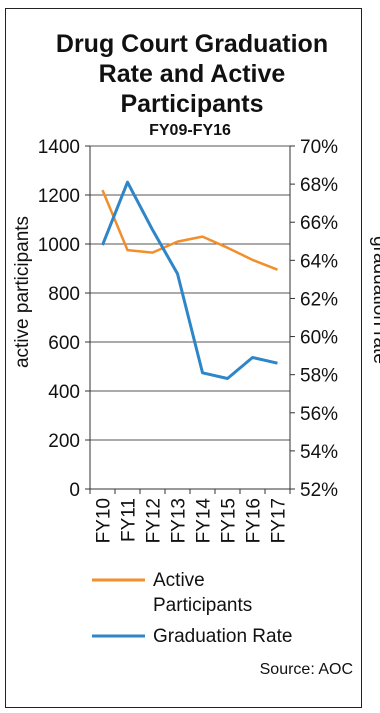 The height and width of the screenshot is (713, 380). What do you see at coordinates (192, 521) in the screenshot?
I see `x-tick-labels: FY10 FY11 FY12 FY13 FY14 FY15 FY16 FY17` at bounding box center [192, 521].